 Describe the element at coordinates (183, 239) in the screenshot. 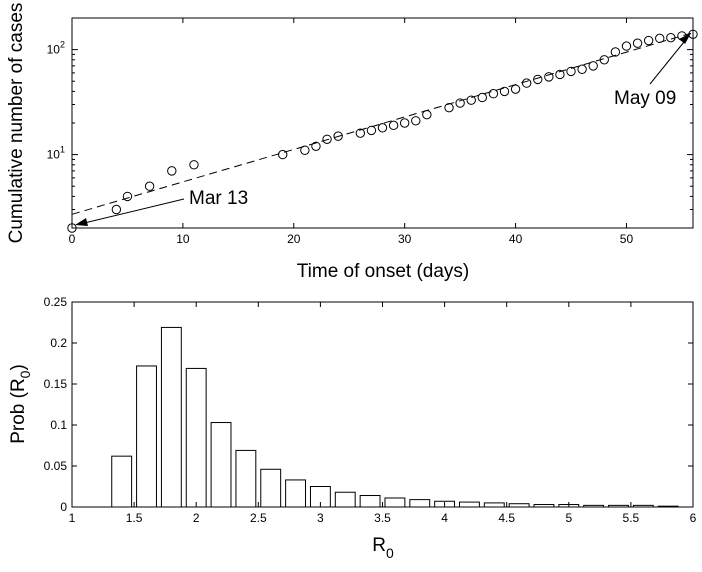

I see `top-x-tick-label: 10` at that location.